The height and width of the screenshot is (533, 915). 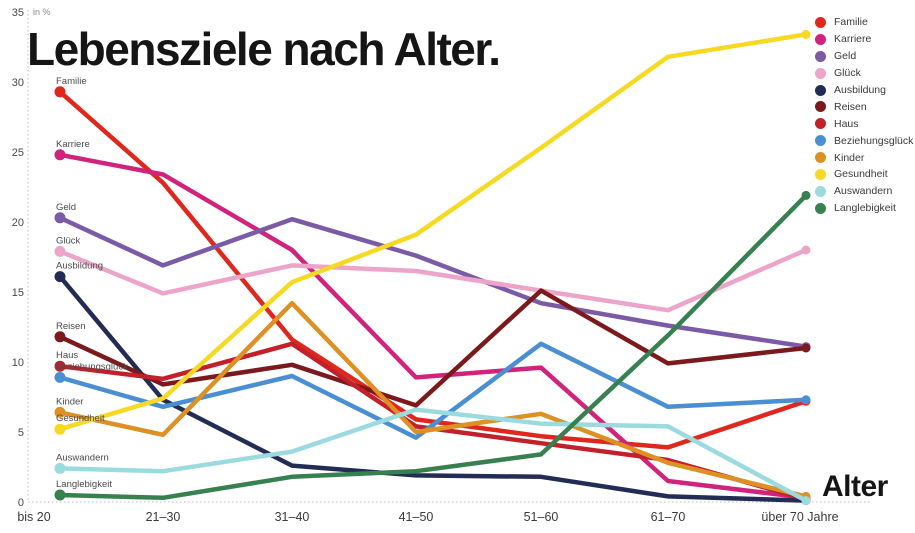 What do you see at coordinates (18, 13) in the screenshot?
I see `y-tick-label: 35` at bounding box center [18, 13].